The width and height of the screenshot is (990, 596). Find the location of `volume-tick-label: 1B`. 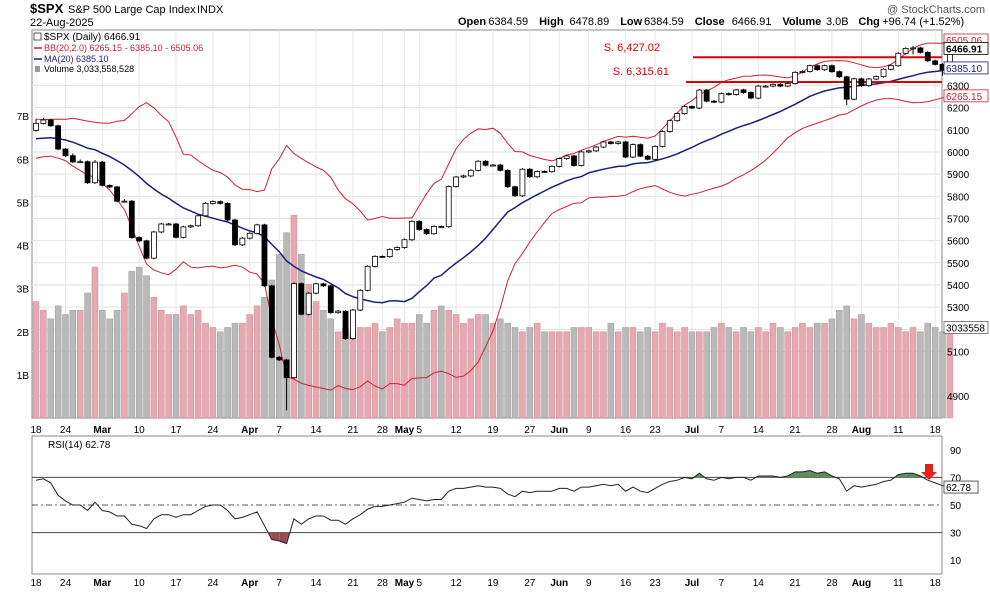

volume-tick-label: 1B is located at coordinates (23, 376).